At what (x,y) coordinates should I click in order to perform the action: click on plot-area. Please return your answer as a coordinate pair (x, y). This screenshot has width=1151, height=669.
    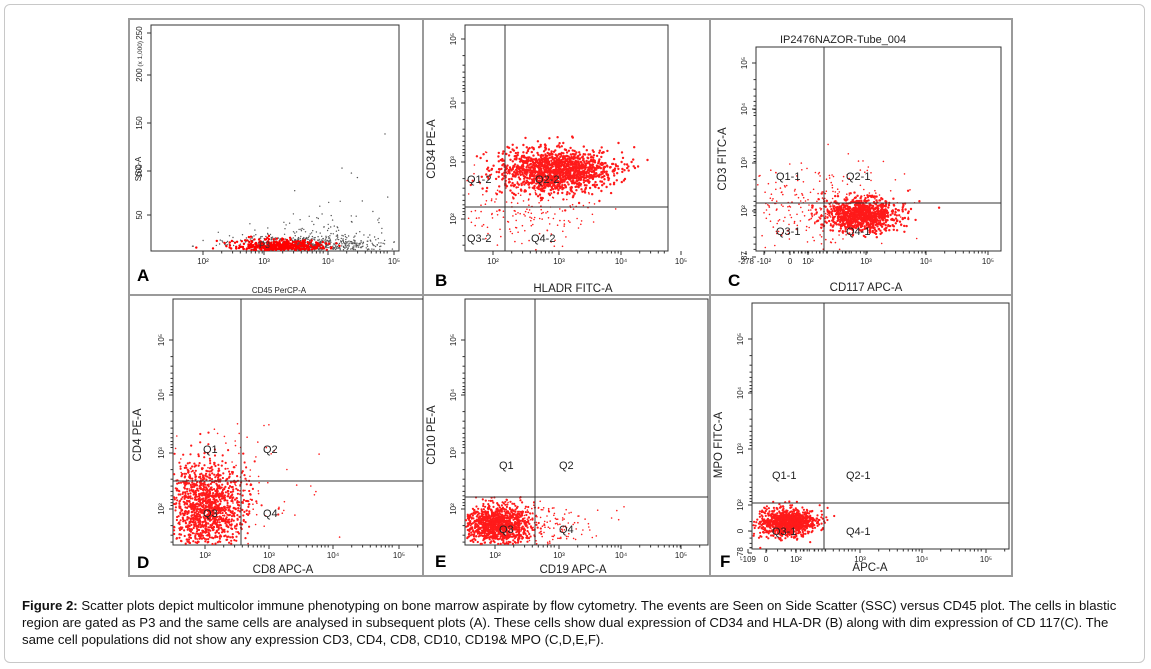
    Looking at the image, I should click on (275, 138).